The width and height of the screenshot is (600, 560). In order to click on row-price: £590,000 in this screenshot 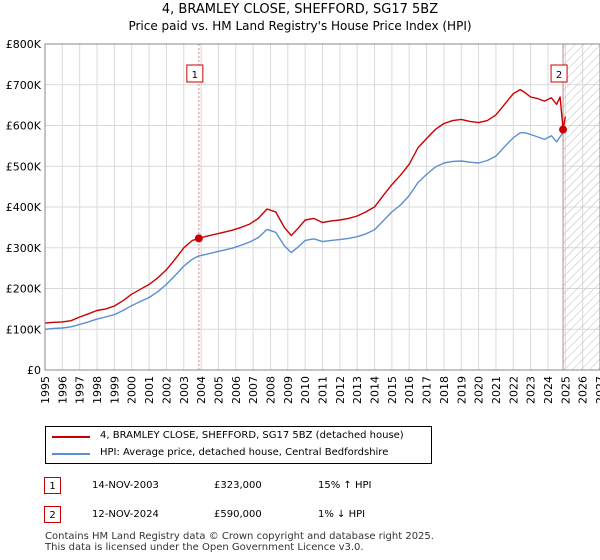, I will do `click(238, 514)`.